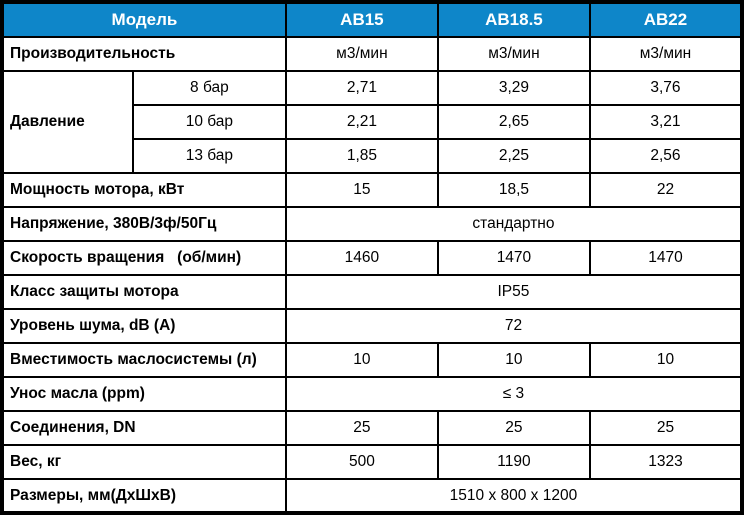  What do you see at coordinates (144, 258) in the screenshot?
I see `row-label-rotation-speed: Скорость вращения (об/мин)` at bounding box center [144, 258].